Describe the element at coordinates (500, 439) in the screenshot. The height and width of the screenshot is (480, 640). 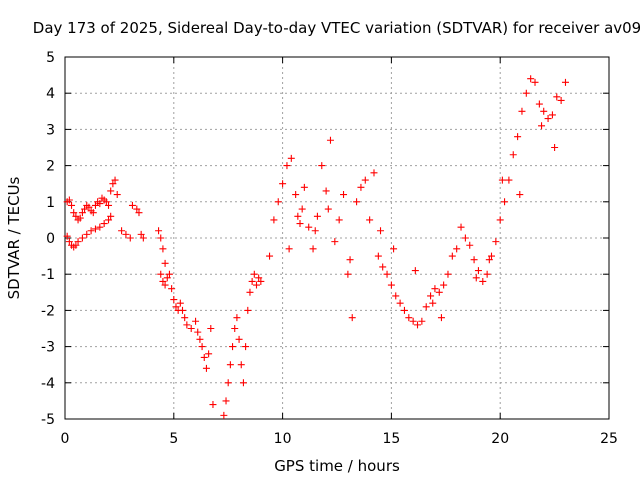
I see `x-tick-label: 20` at that location.